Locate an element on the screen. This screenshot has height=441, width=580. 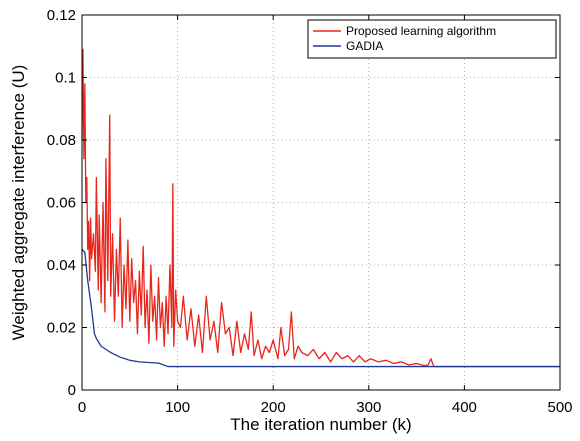
x-tick-label: 100 is located at coordinates (177, 407).